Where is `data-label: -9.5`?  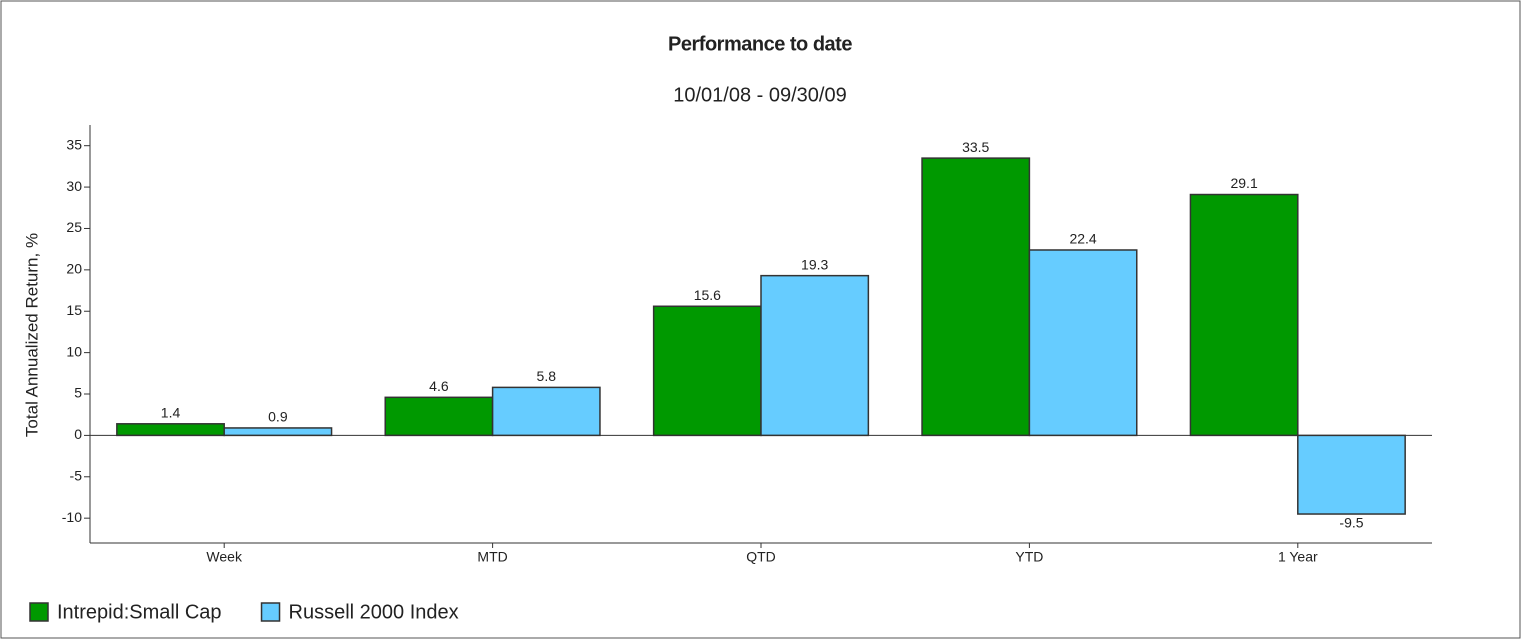 data-label: -9.5 is located at coordinates (1351, 523).